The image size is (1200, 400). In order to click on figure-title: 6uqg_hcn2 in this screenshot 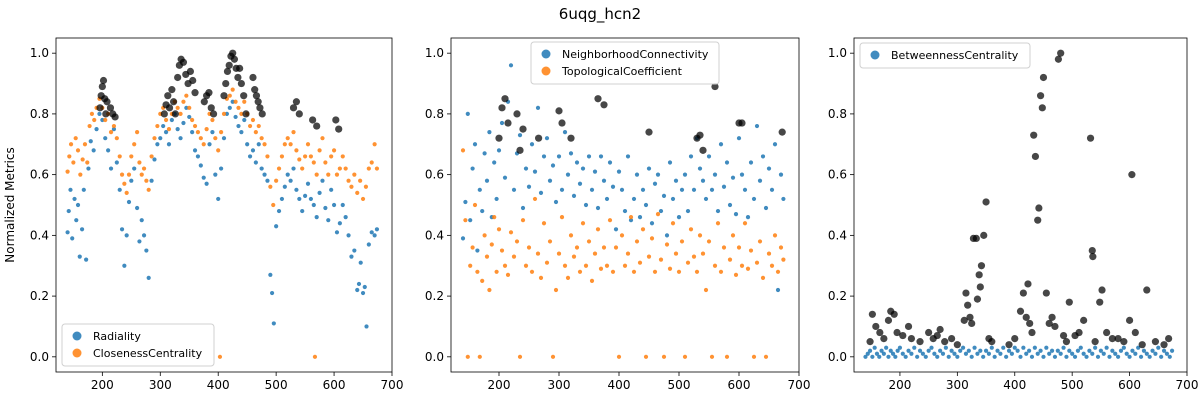, I will do `click(600, 14)`.